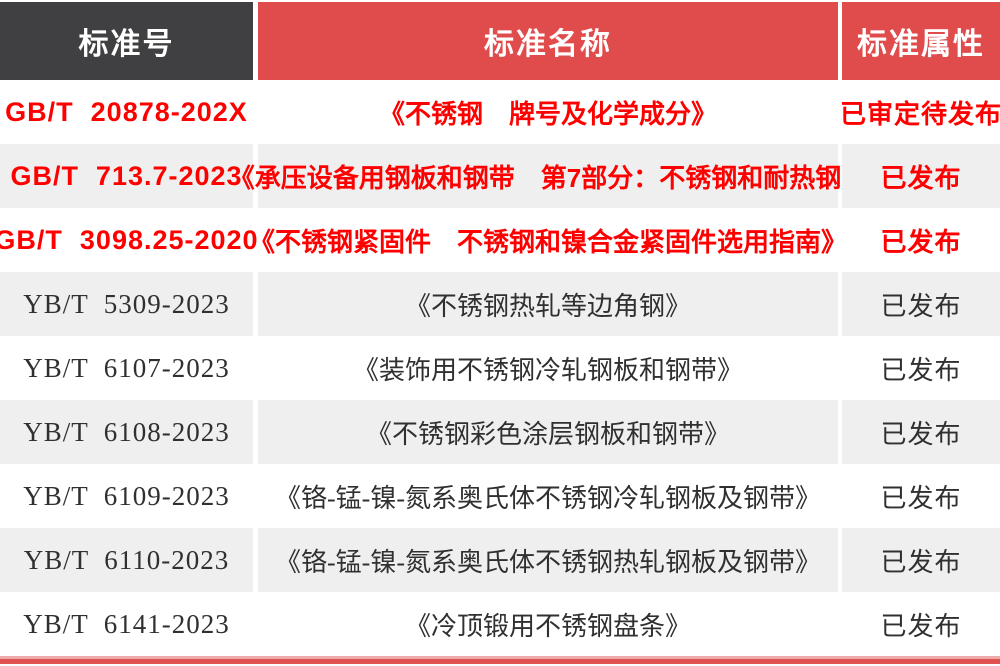 The height and width of the screenshot is (666, 1000). Describe the element at coordinates (548, 560) in the screenshot. I see `standard-name-cell: 《铬-锰-镍-氮系奥氏体不锈钢热轧钢板及钢带》` at that location.